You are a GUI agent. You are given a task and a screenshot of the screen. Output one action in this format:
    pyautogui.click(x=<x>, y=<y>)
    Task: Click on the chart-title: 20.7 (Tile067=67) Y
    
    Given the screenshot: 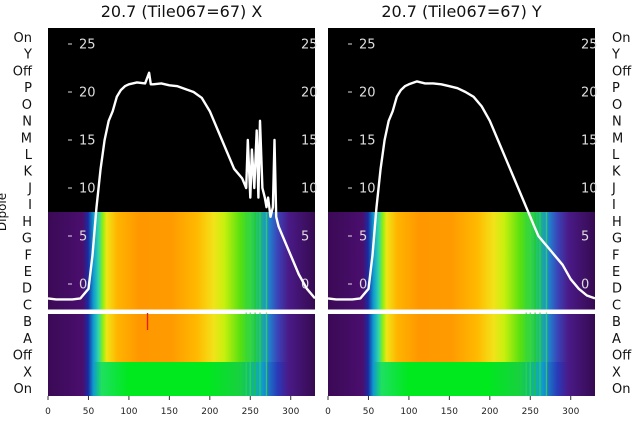 What is the action you would take?
    pyautogui.click(x=461, y=11)
    